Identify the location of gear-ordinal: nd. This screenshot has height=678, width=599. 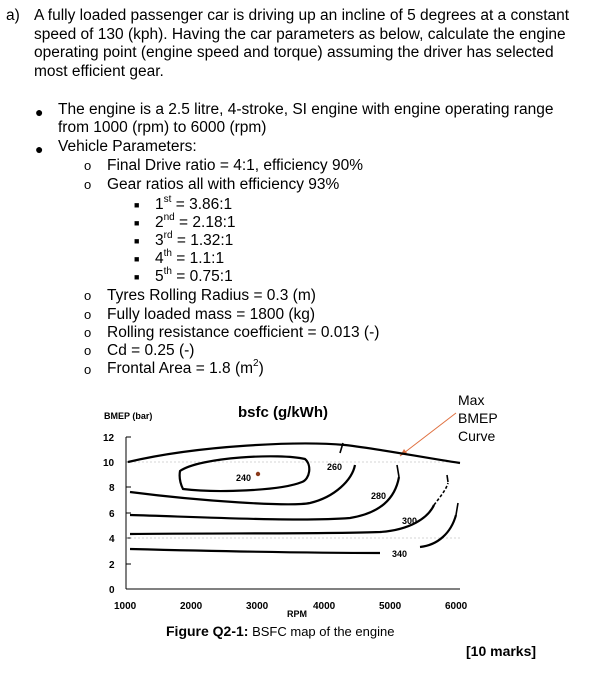
(169, 217).